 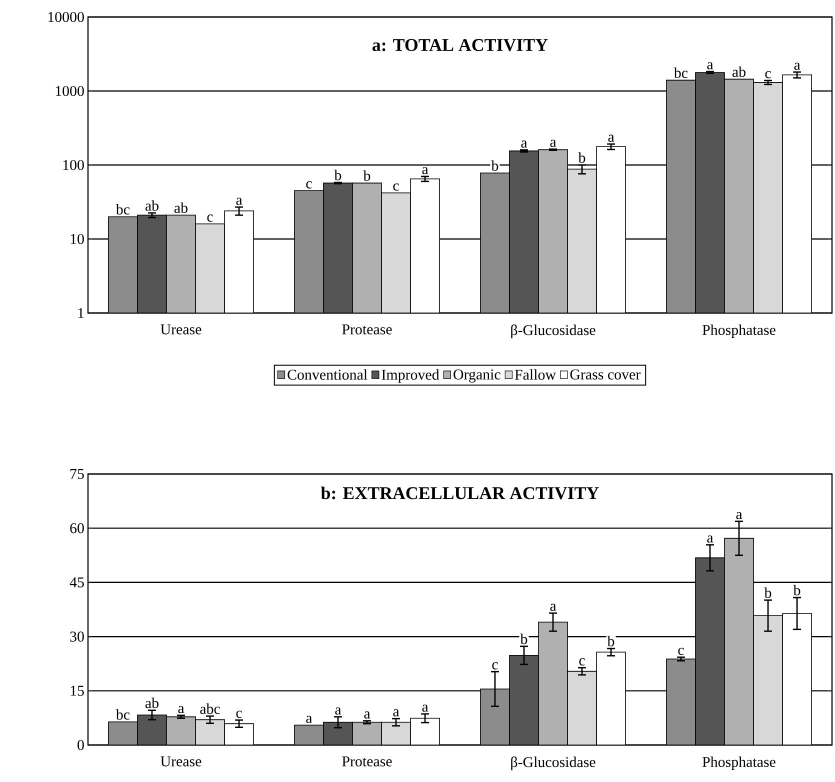 What do you see at coordinates (459, 493) in the screenshot?
I see `text: b: EXTRACELLULAR ACTIVITY` at bounding box center [459, 493].